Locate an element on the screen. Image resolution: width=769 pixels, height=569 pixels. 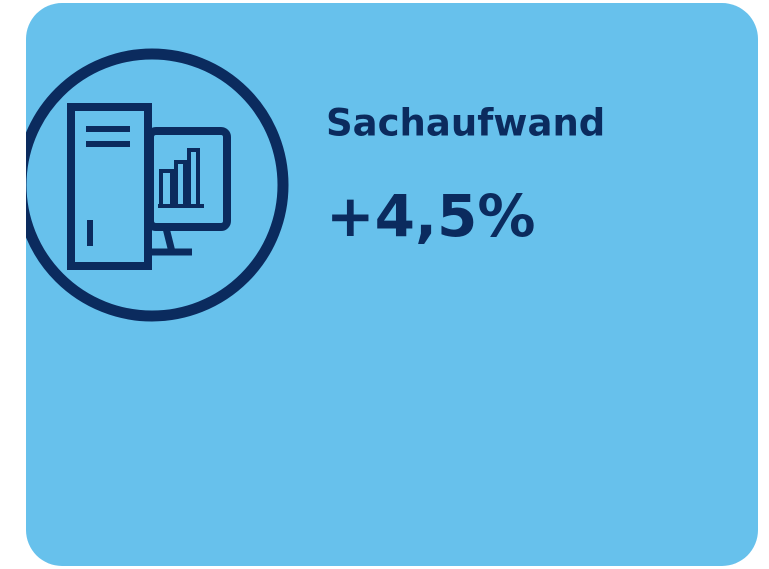
card-value: +4,5% is located at coordinates (430, 216).